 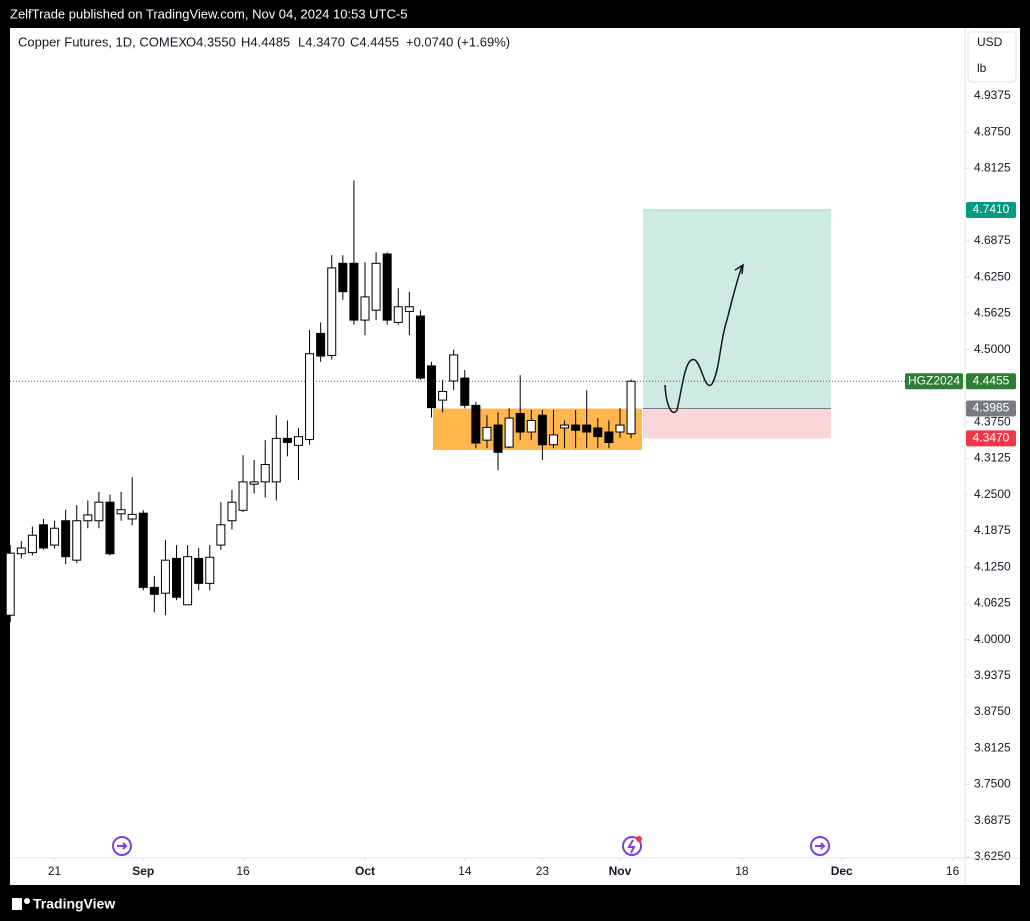 What do you see at coordinates (992, 57) in the screenshot?
I see `currency-box` at bounding box center [992, 57].